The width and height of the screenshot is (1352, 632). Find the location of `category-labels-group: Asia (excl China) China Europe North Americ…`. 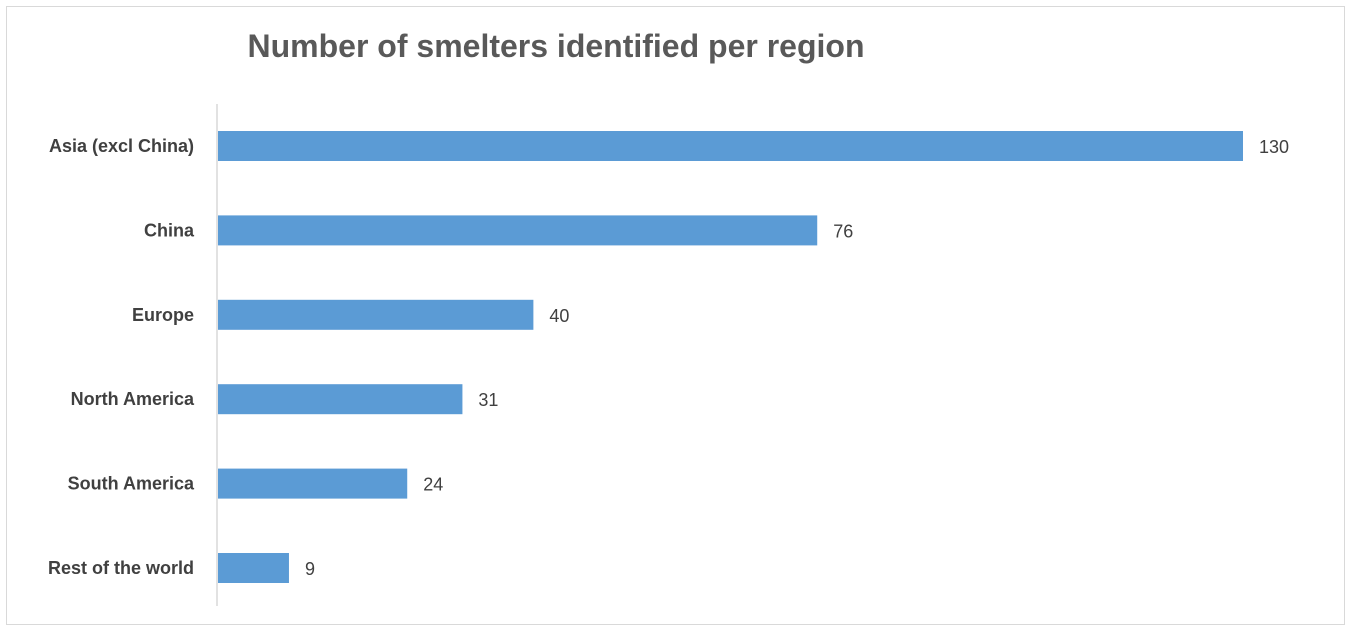

category-labels-group: Asia (excl China) China Europe North Americ… is located at coordinates (121, 357).